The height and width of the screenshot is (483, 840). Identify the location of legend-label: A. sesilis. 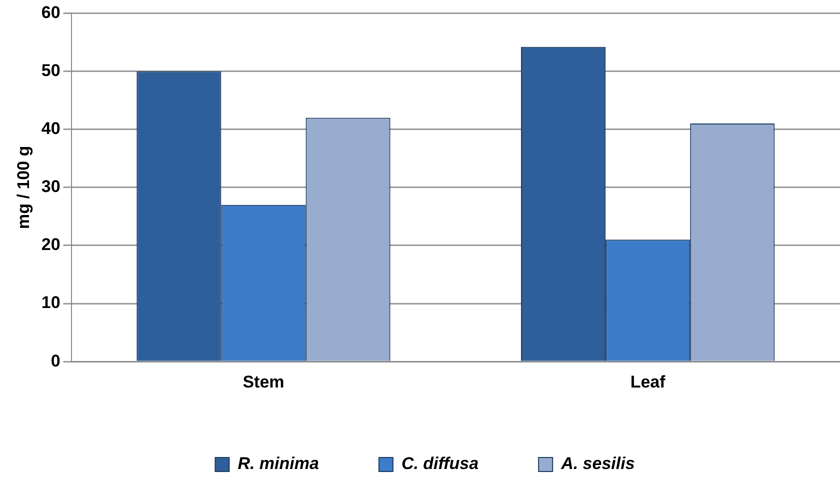
(597, 464).